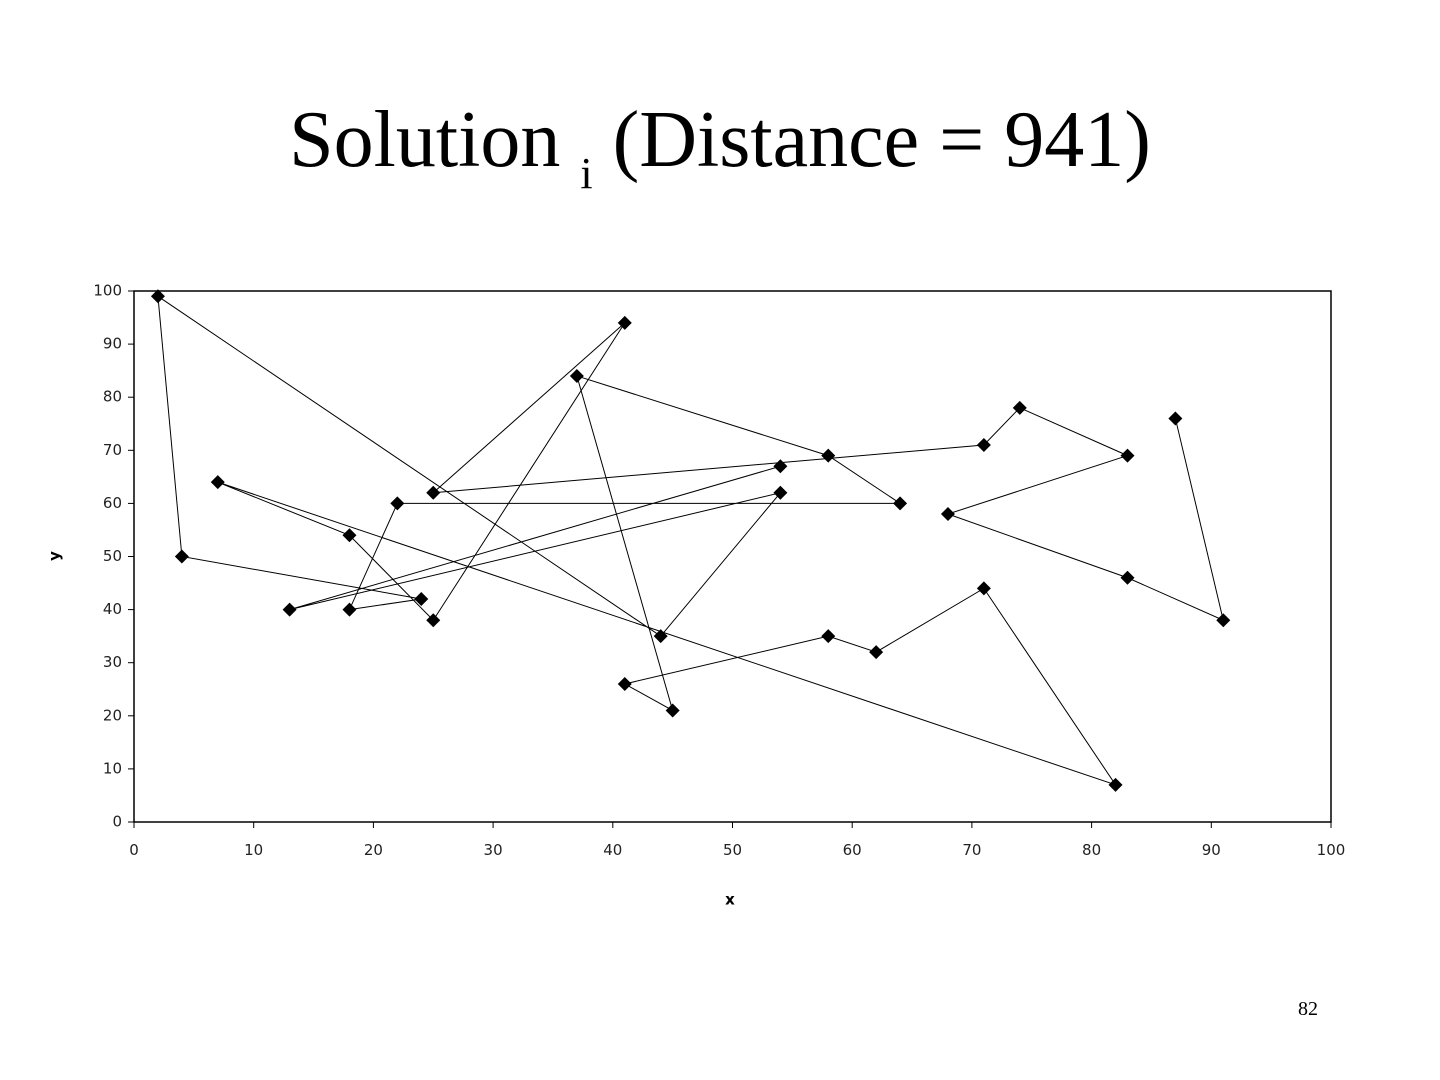 The image size is (1440, 1080). What do you see at coordinates (424, 140) in the screenshot?
I see `title-main: Solution` at bounding box center [424, 140].